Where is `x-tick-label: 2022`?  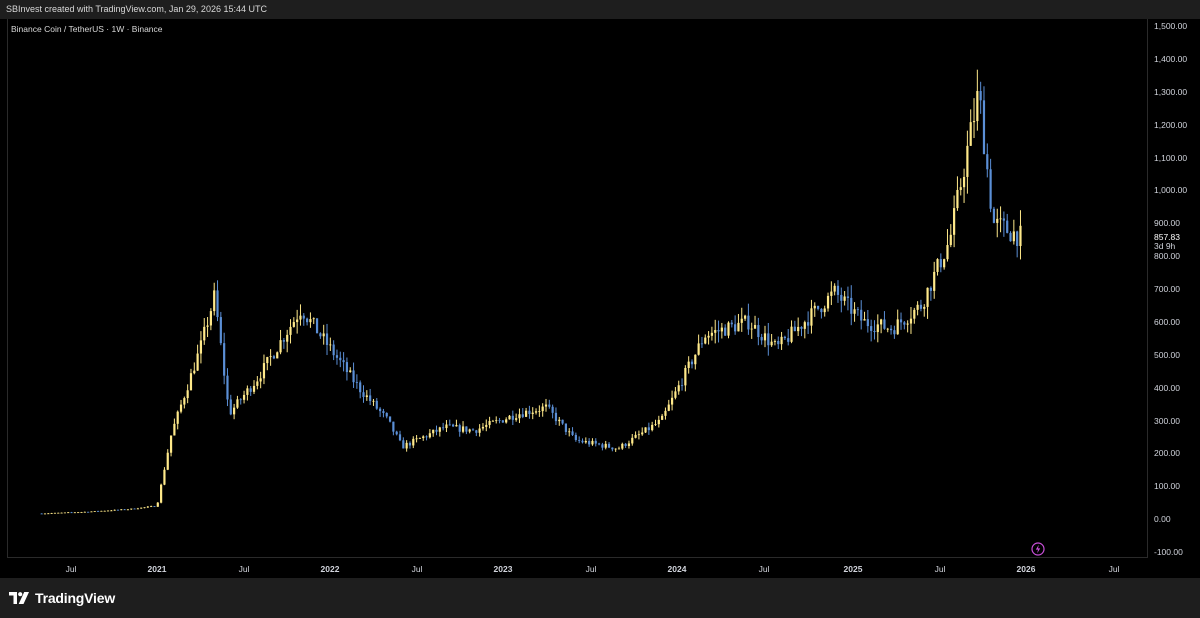 x-tick-label: 2022 is located at coordinates (330, 569).